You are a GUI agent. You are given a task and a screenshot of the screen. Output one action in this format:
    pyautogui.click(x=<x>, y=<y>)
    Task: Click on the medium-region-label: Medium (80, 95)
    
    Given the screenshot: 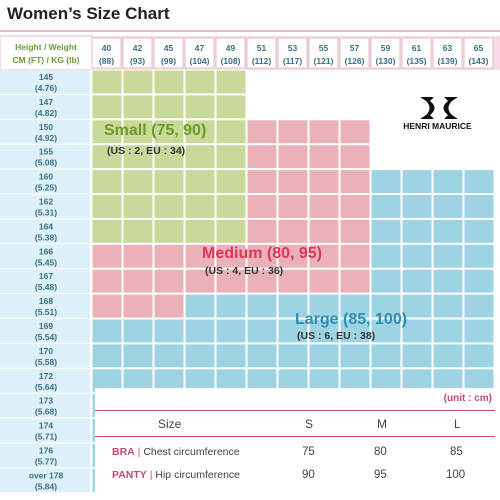 What is the action you would take?
    pyautogui.click(x=262, y=253)
    